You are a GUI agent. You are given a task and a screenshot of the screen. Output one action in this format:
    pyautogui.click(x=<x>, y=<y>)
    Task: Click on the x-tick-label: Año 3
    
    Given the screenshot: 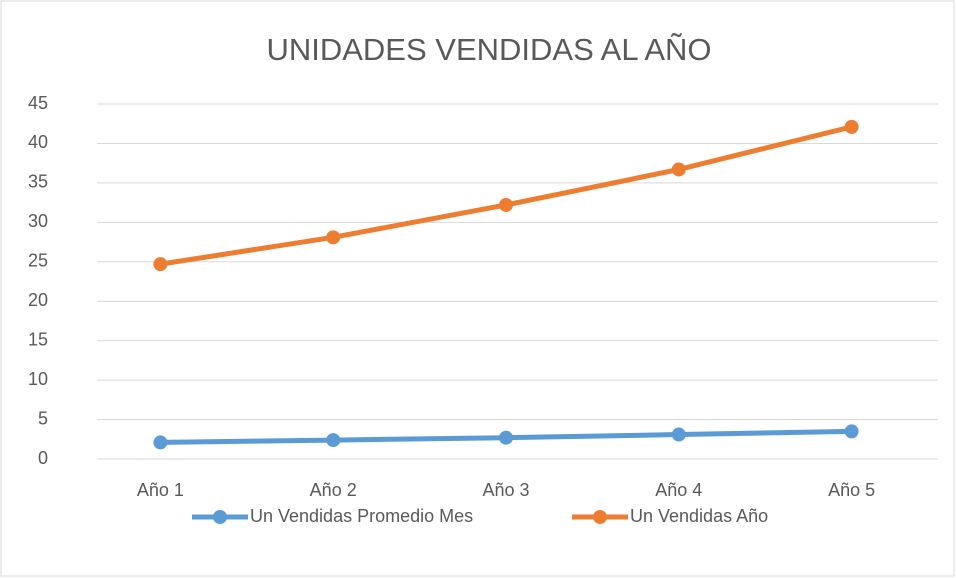 What is the action you would take?
    pyautogui.click(x=505, y=490)
    